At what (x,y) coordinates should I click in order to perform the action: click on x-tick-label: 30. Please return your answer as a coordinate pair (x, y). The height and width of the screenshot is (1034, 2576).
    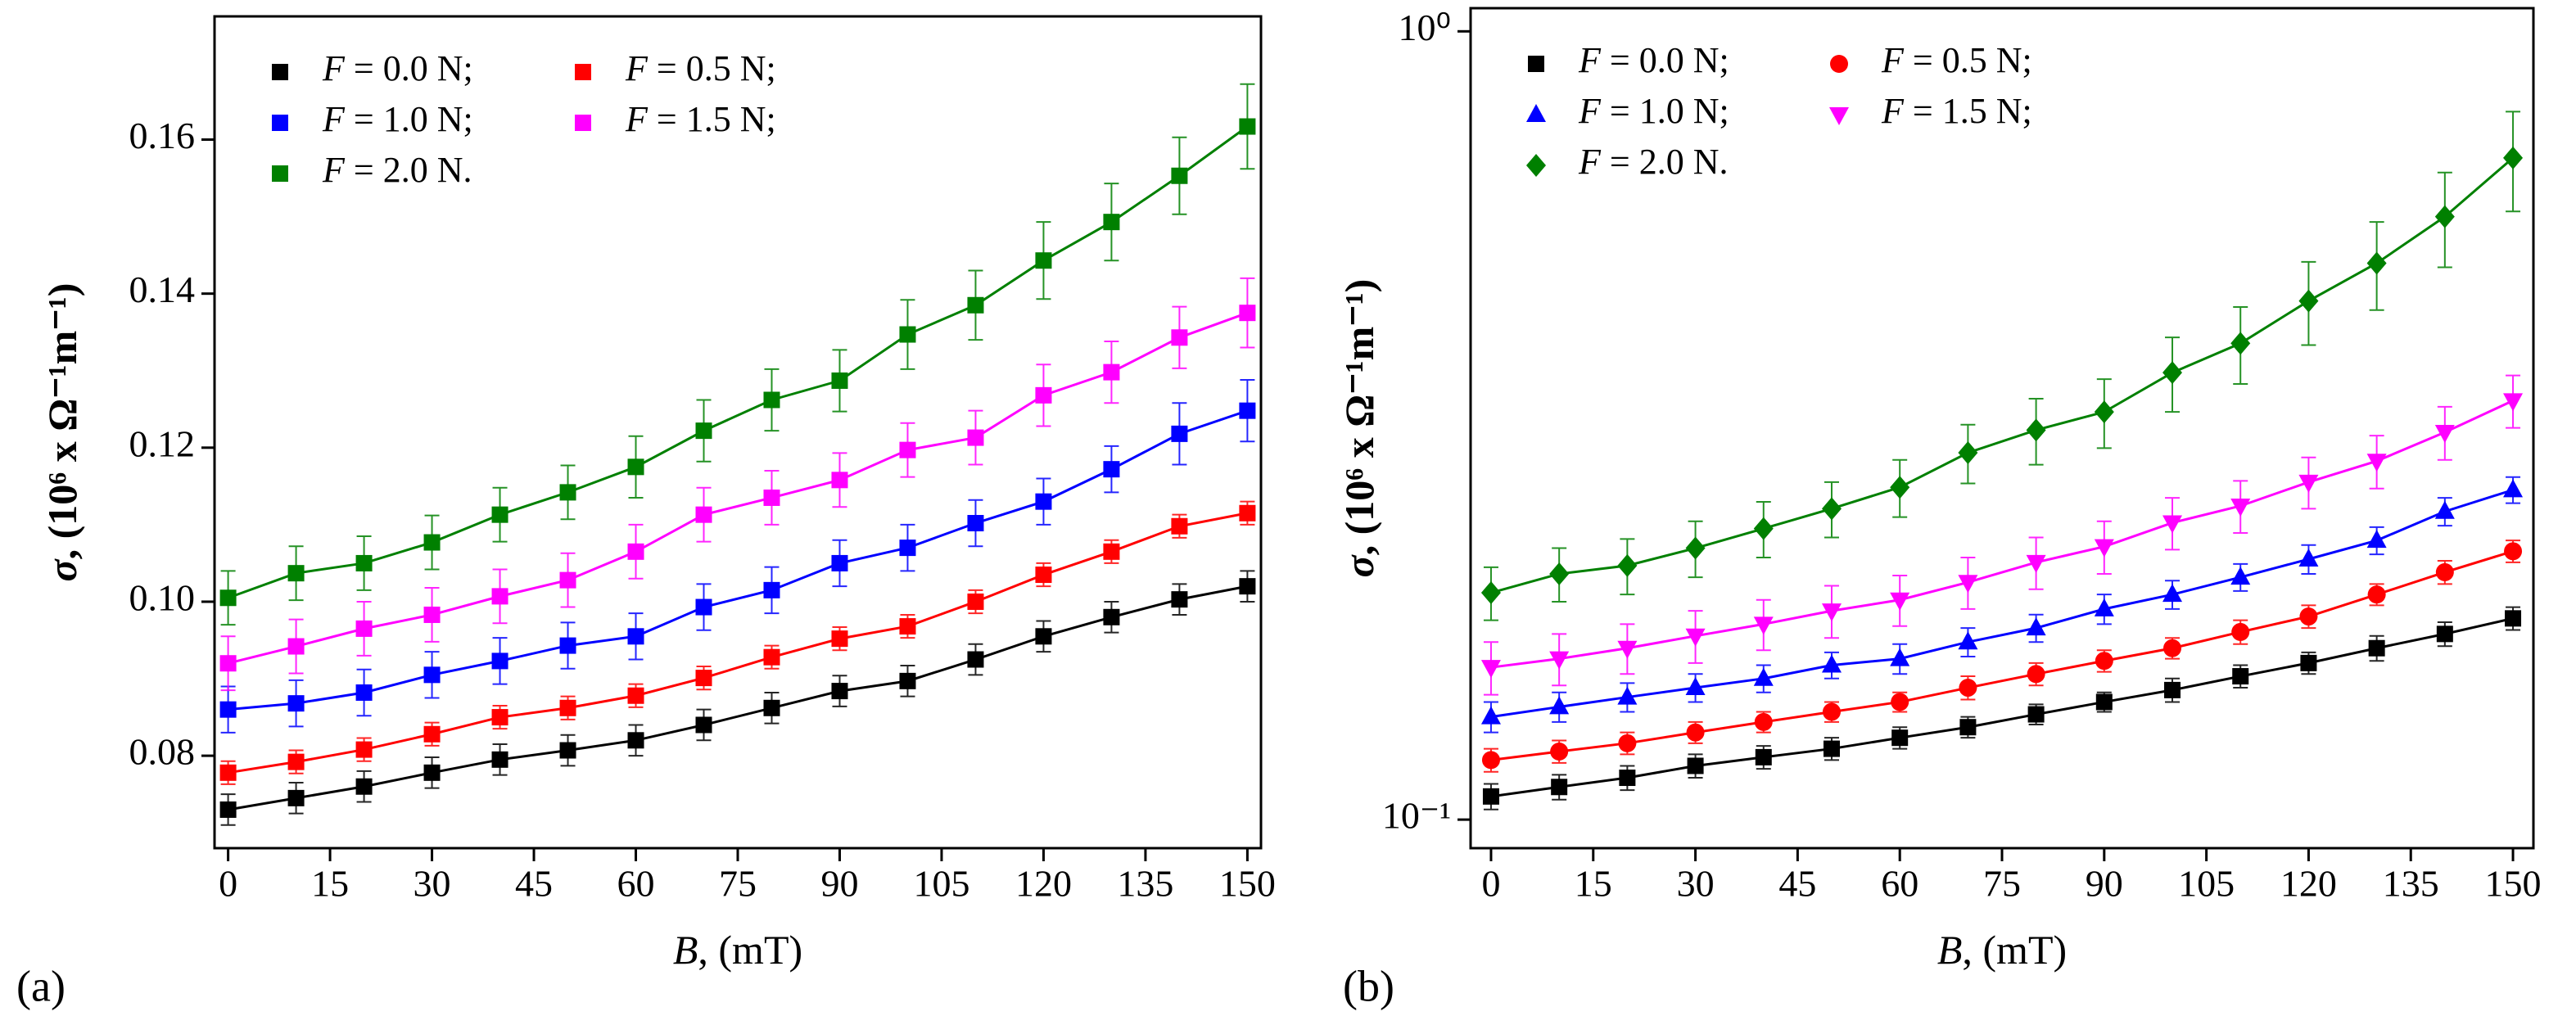
    Looking at the image, I should click on (1696, 884).